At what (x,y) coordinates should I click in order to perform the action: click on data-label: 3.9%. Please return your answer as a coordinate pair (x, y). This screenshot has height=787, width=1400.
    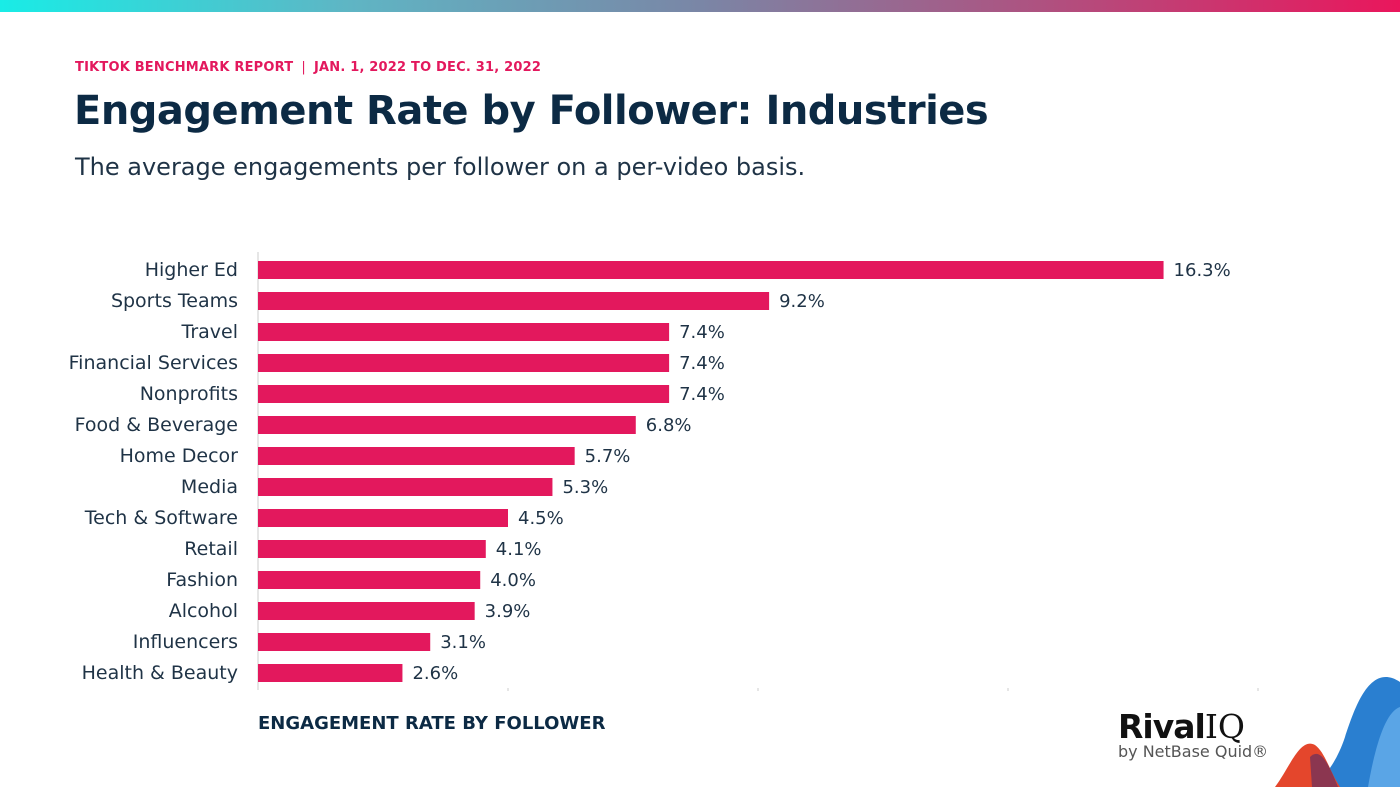
    Looking at the image, I should click on (508, 611).